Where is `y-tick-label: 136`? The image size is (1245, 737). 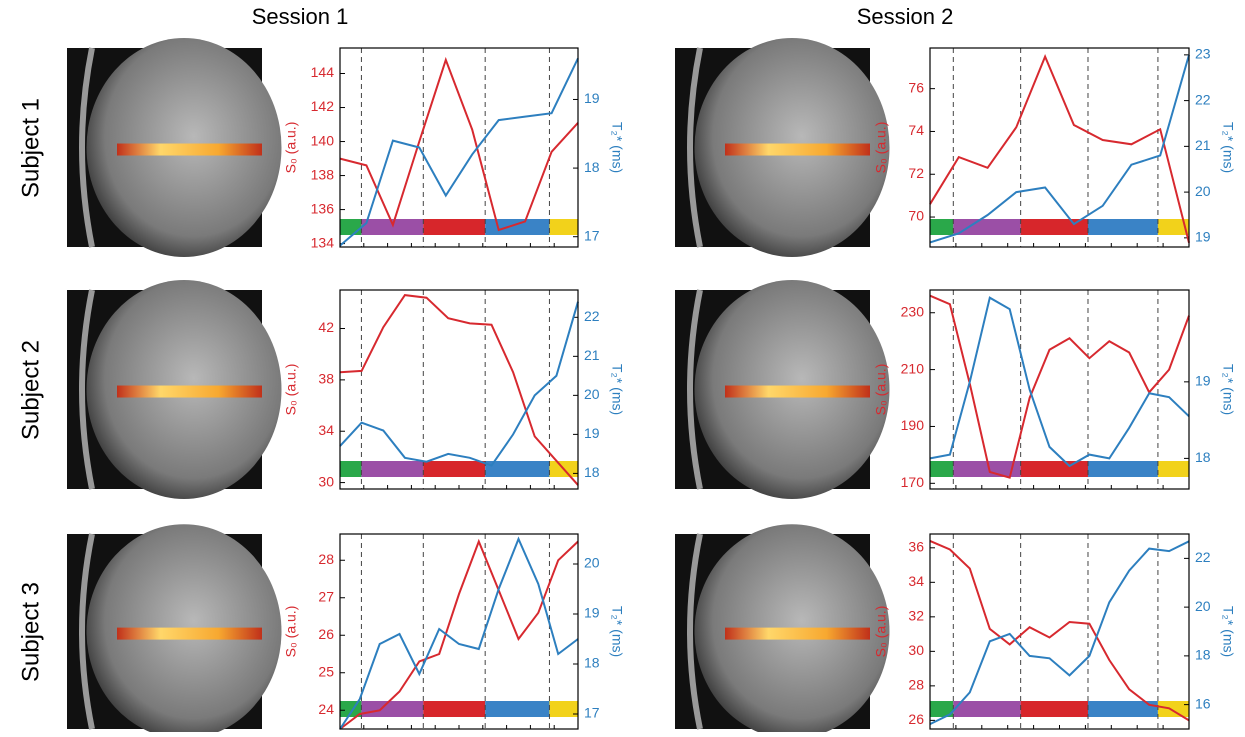 y-tick-label: 136 is located at coordinates (323, 208).